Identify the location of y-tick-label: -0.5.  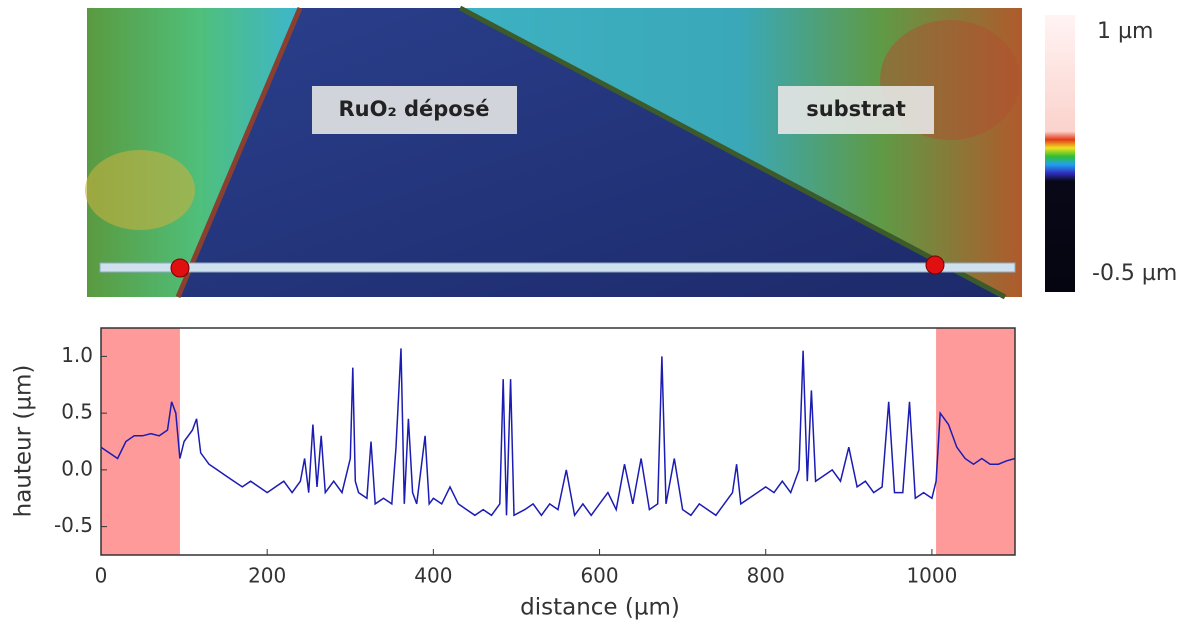
(73, 525).